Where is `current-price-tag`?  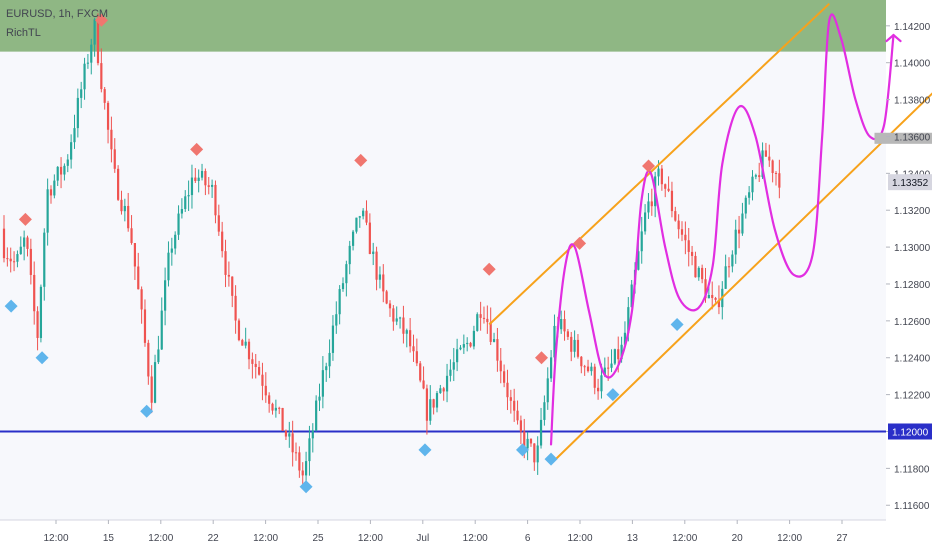
current-price-tag is located at coordinates (910, 182).